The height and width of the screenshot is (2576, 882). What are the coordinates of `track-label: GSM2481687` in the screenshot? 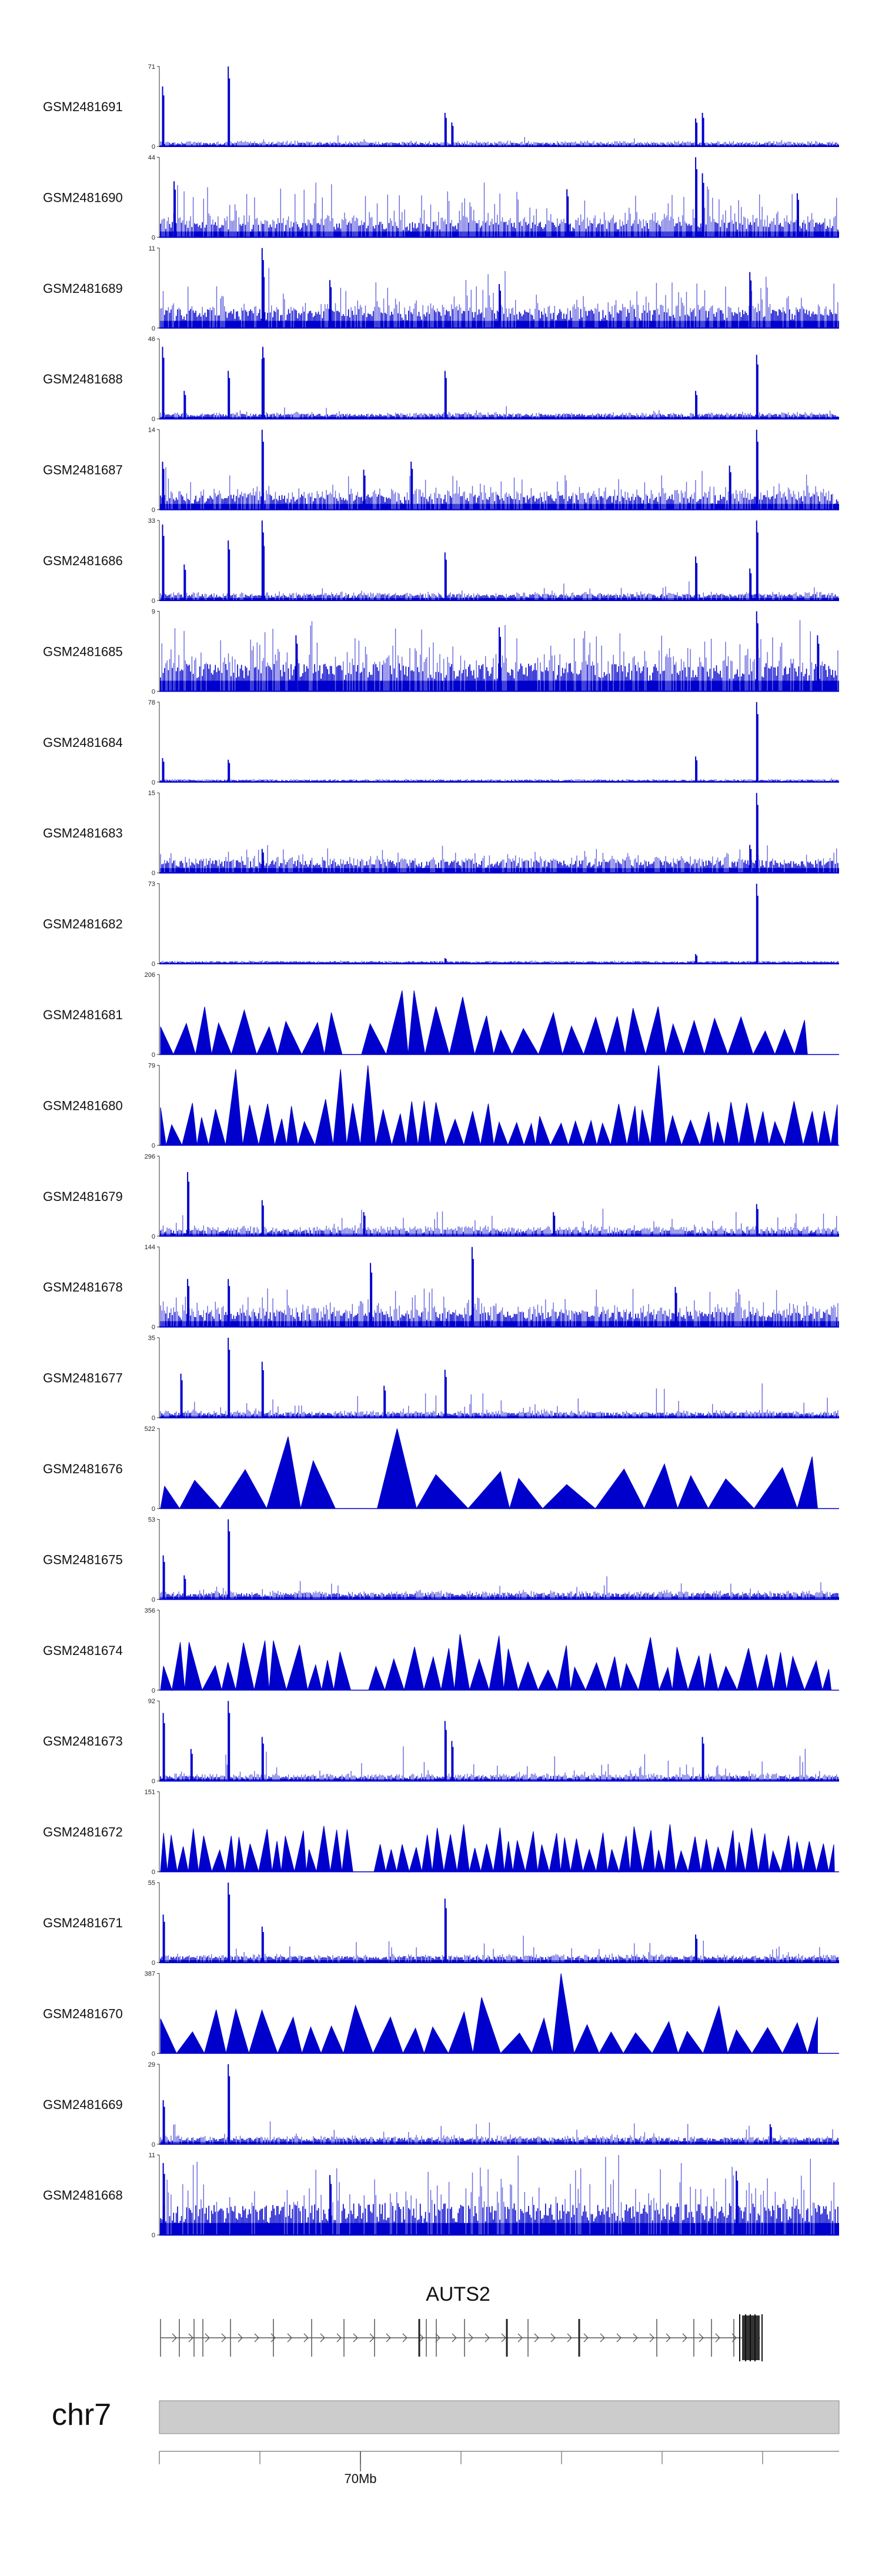 It's located at (83, 470).